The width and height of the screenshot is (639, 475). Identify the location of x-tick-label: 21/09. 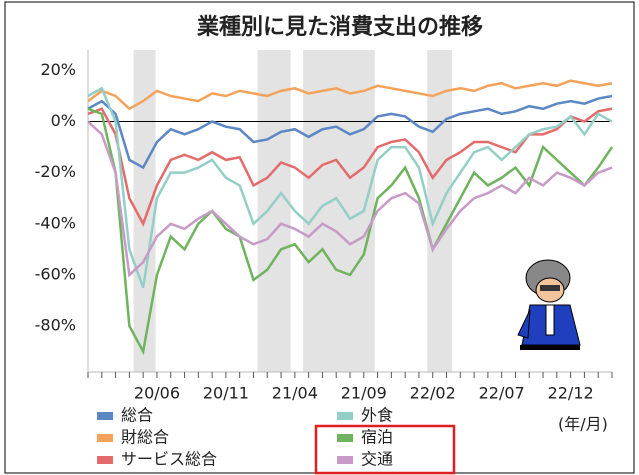
(364, 393).